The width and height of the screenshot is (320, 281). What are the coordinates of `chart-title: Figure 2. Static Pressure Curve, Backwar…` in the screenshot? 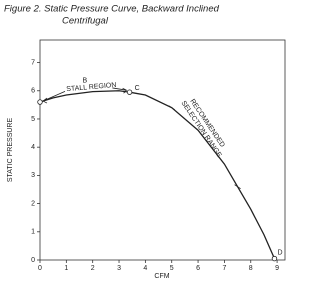 It's located at (112, 9).